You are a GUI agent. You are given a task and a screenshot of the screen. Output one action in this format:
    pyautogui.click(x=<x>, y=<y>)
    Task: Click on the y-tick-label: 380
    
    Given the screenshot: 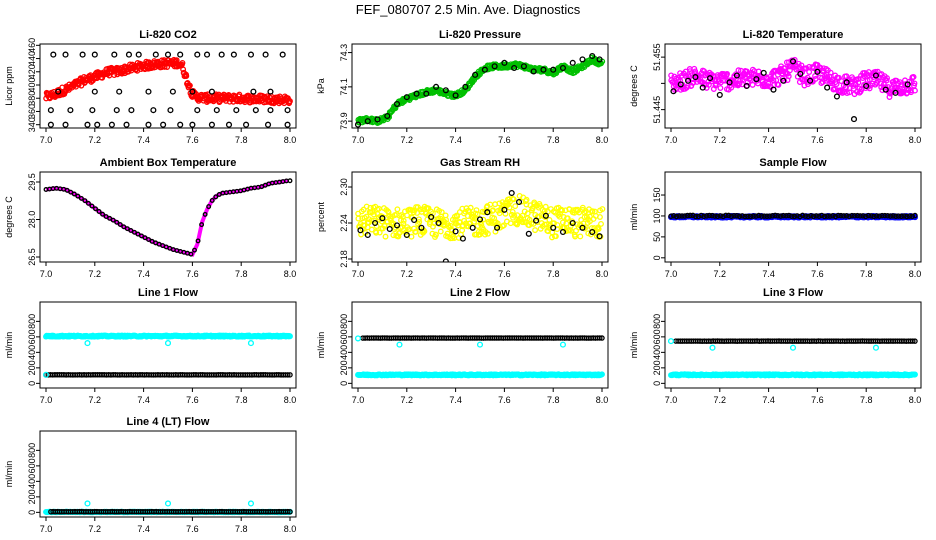 What is the action you would take?
    pyautogui.click(x=32, y=98)
    